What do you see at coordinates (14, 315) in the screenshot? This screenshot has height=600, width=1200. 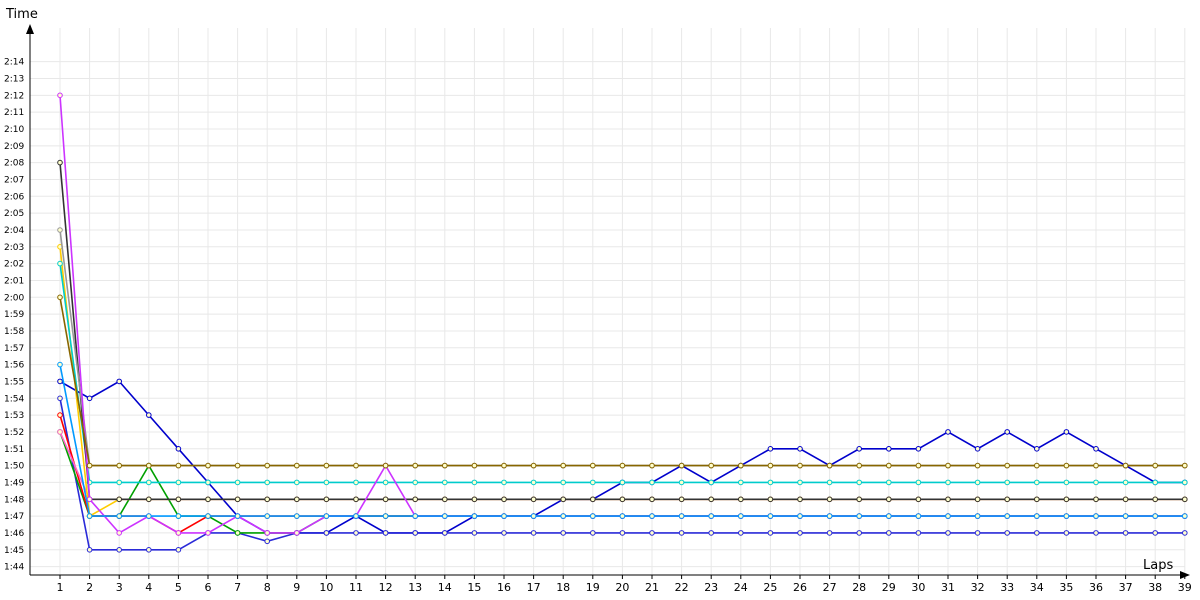 I see `y-tick-label: 1:59` at bounding box center [14, 315].